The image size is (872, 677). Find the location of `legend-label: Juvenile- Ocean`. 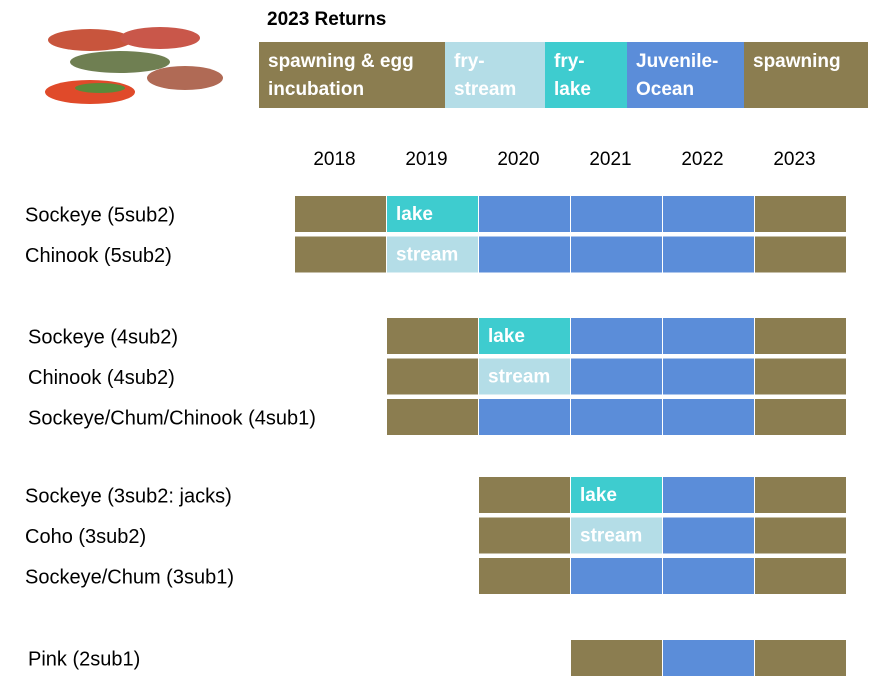

legend-label: Juvenile- Ocean is located at coordinates (677, 75).